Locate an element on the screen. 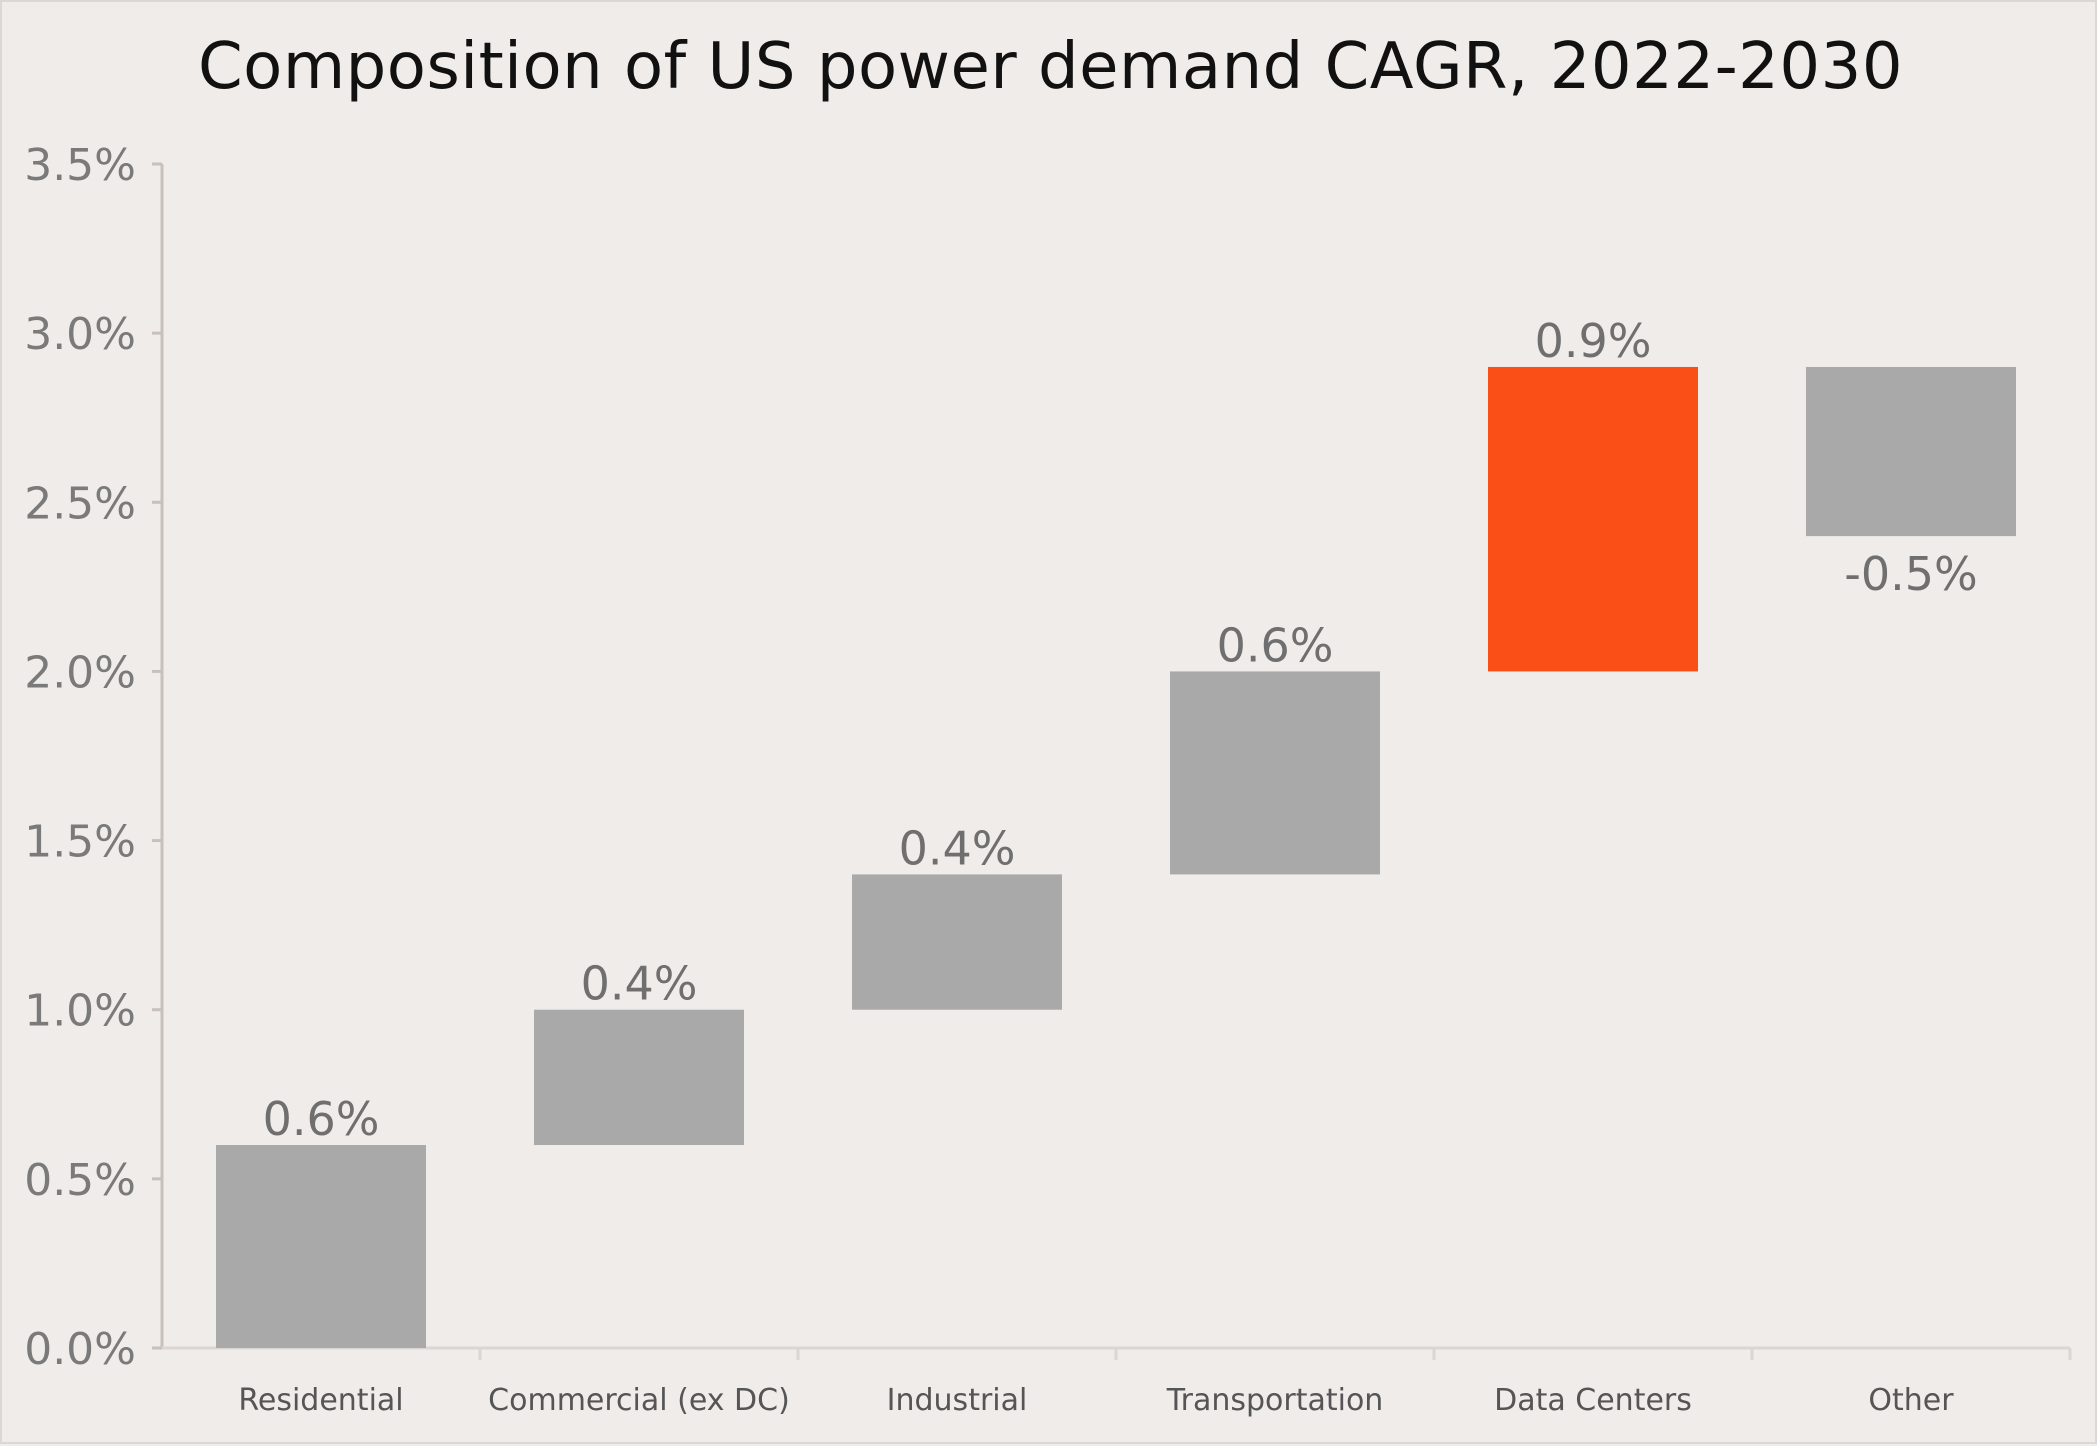  x-category-label: Residential is located at coordinates (320, 1400).